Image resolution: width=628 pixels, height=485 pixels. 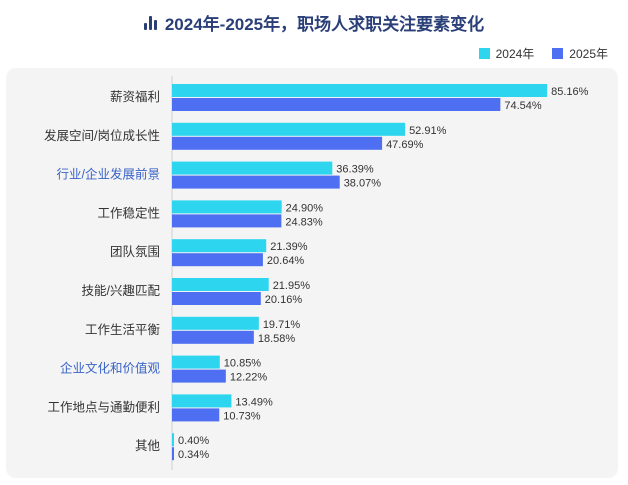 I want to click on chart-title: 2024年-2025年，职场人求职关注要素变化, so click(x=314, y=22).